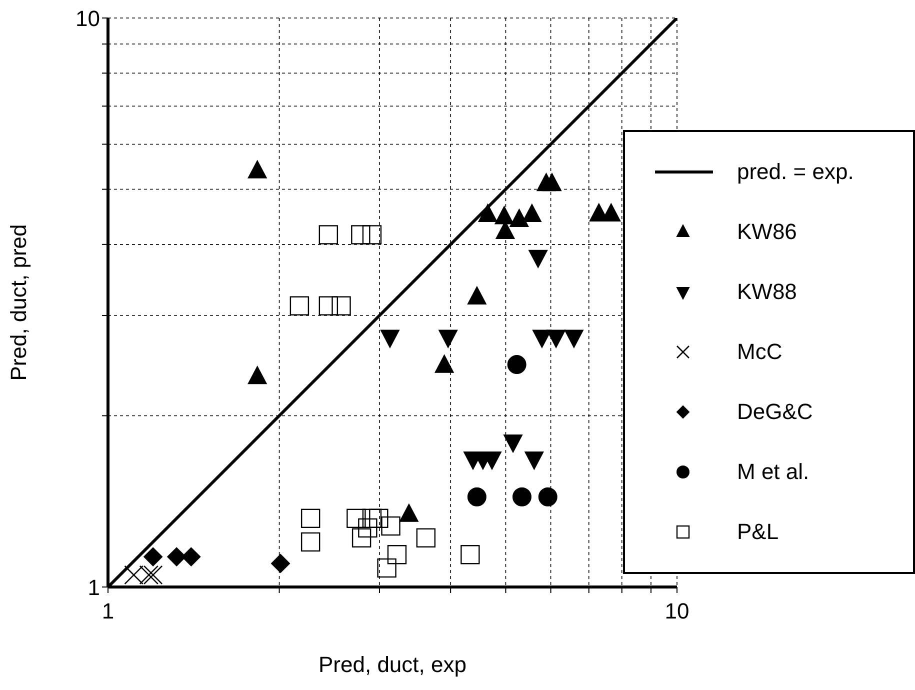  Describe the element at coordinates (758, 532) in the screenshot. I see `legend-label: P&L` at that location.